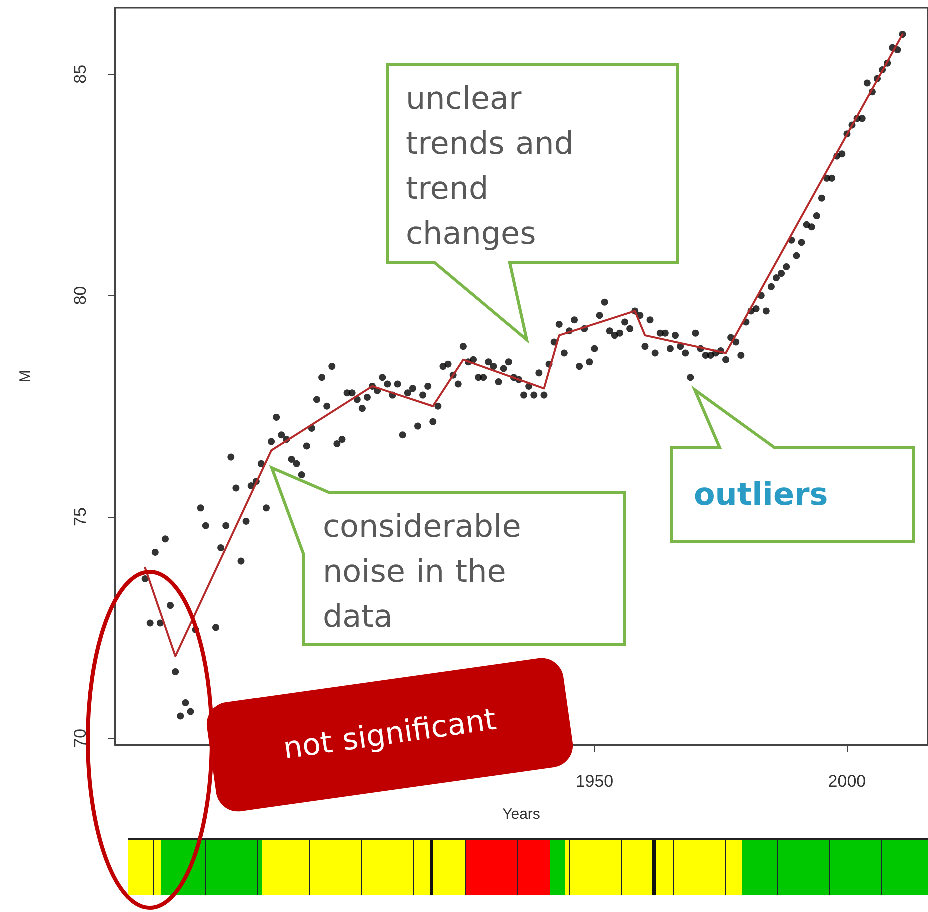  What do you see at coordinates (80, 296) in the screenshot?
I see `y-tick-label: 80` at bounding box center [80, 296].